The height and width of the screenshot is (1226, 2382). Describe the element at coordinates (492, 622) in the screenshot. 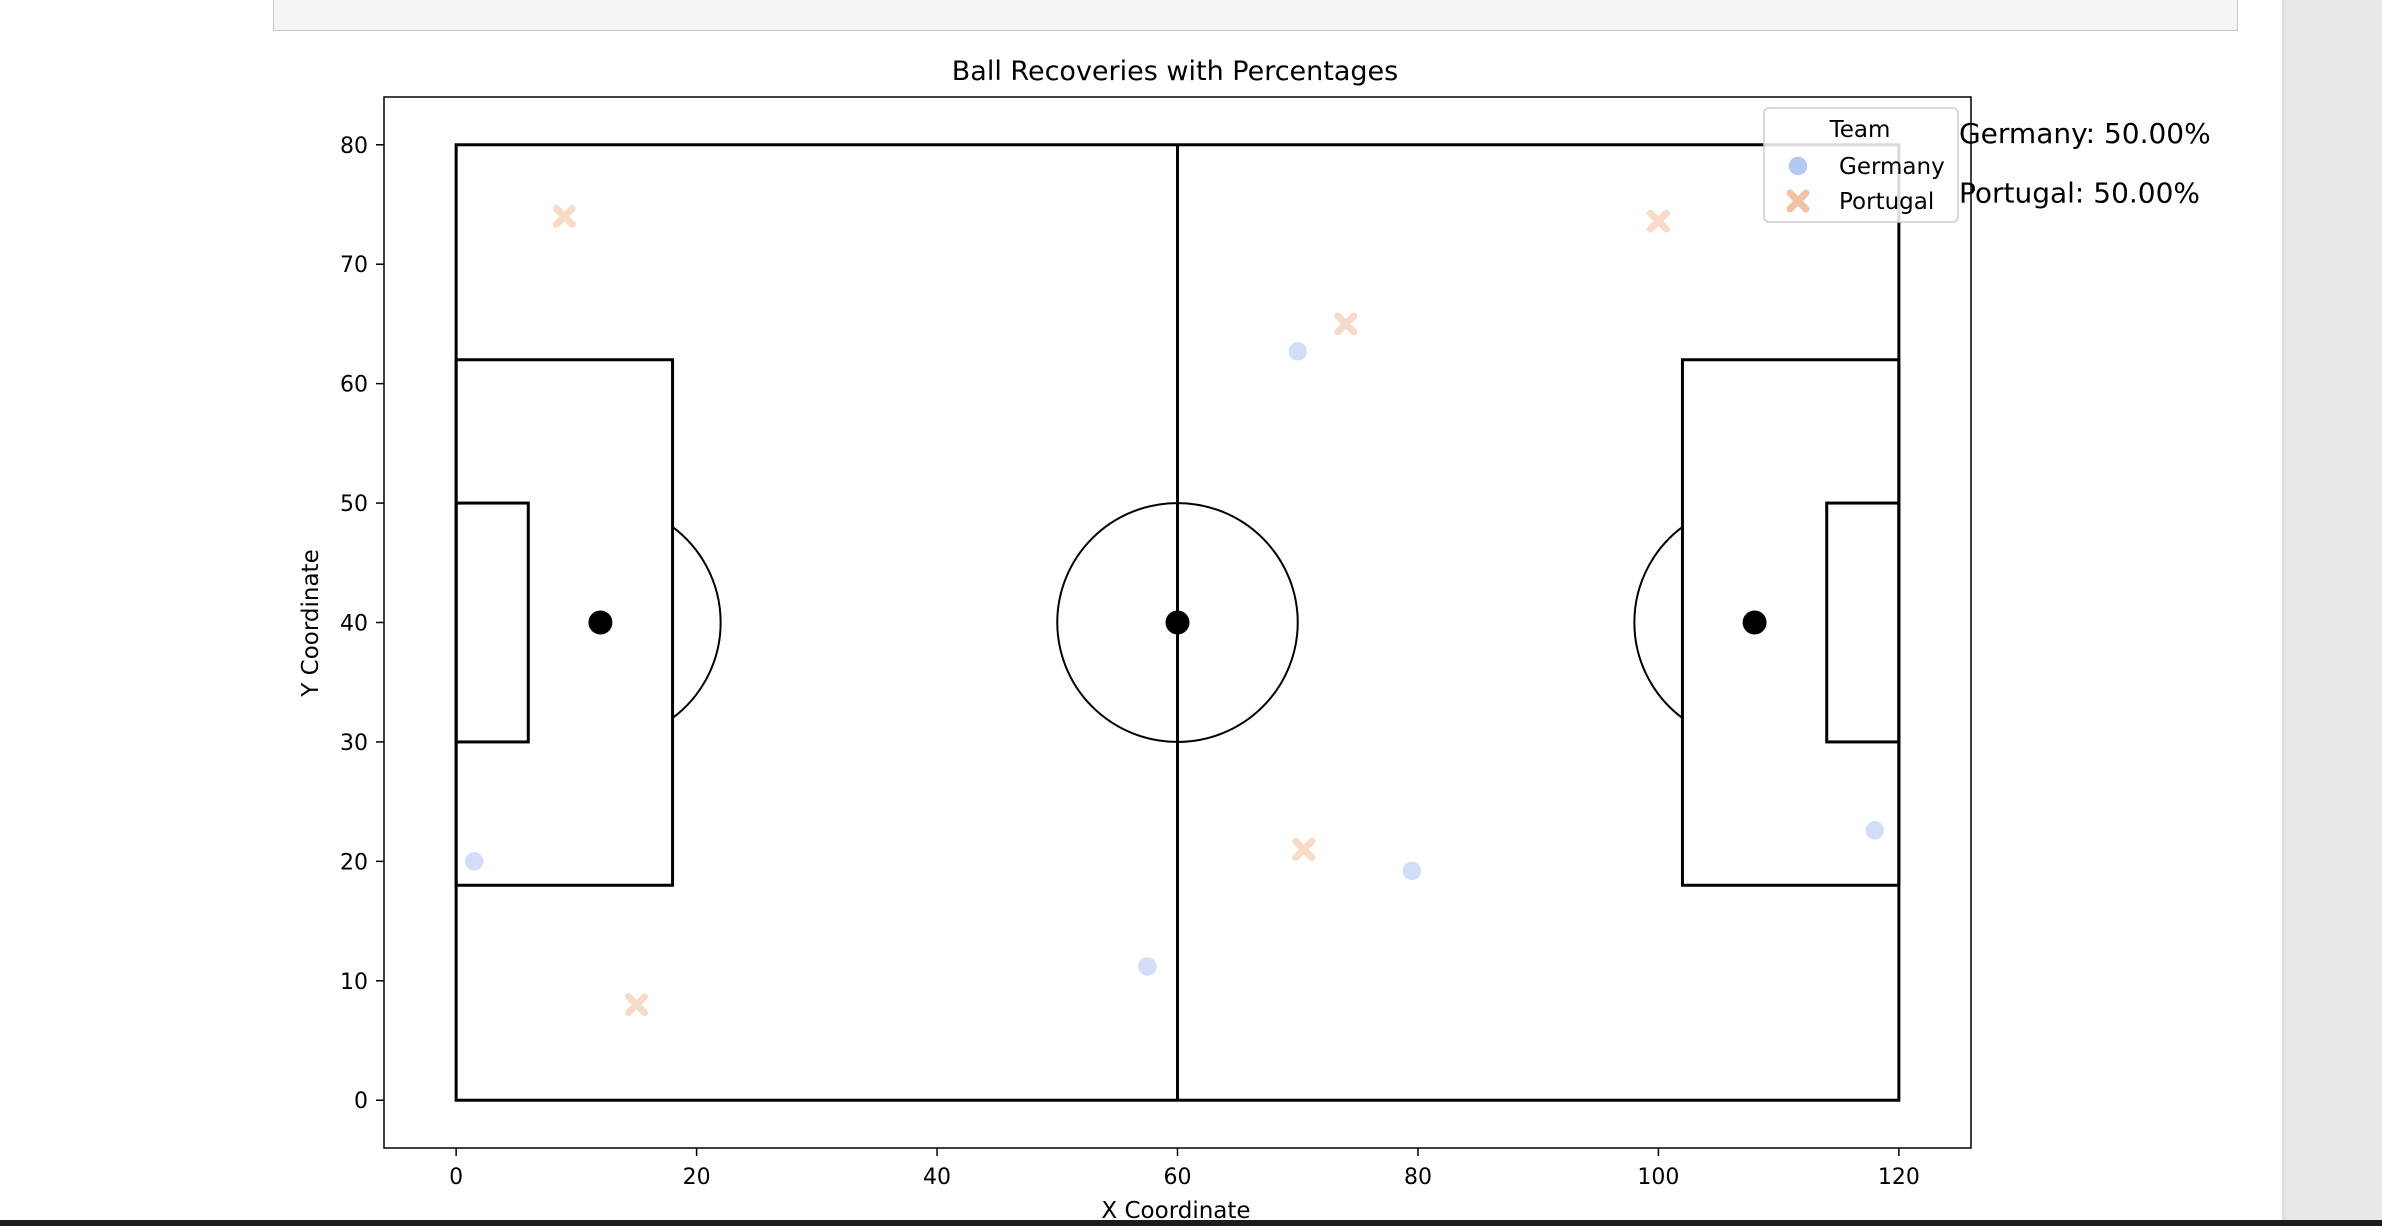

I see `left-six-yard-box` at that location.